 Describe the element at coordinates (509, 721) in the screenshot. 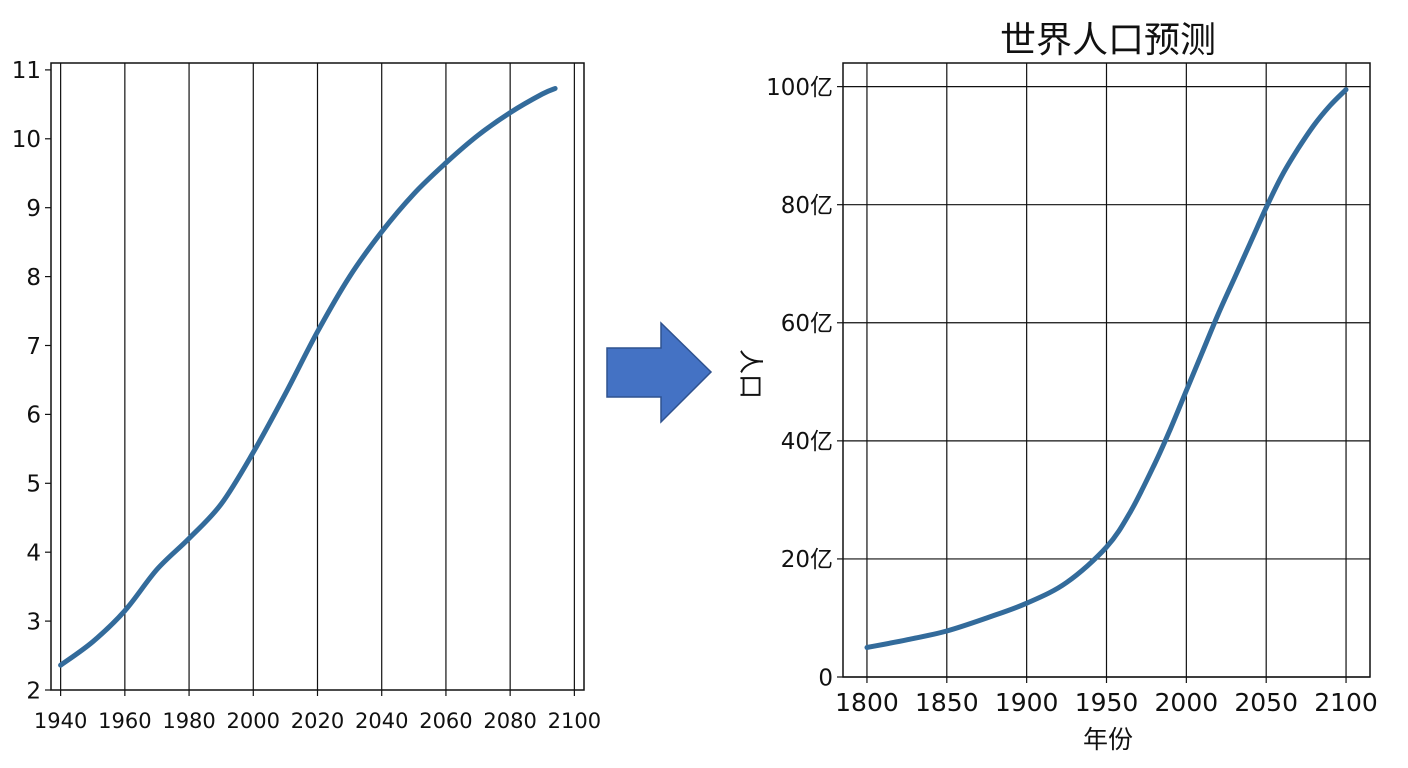

I see `x-tick-label: 2080` at that location.